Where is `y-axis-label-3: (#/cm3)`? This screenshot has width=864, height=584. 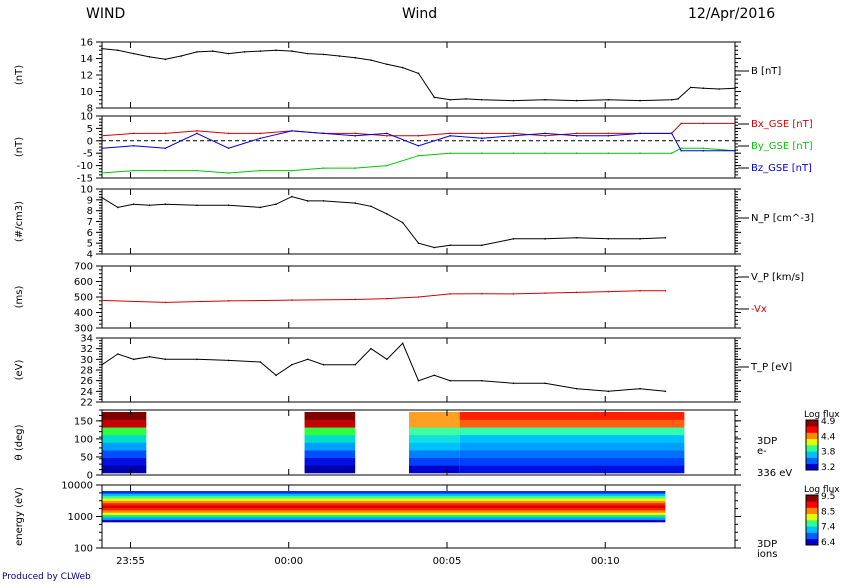
y-axis-label-3: (#/cm3) is located at coordinates (19, 221).